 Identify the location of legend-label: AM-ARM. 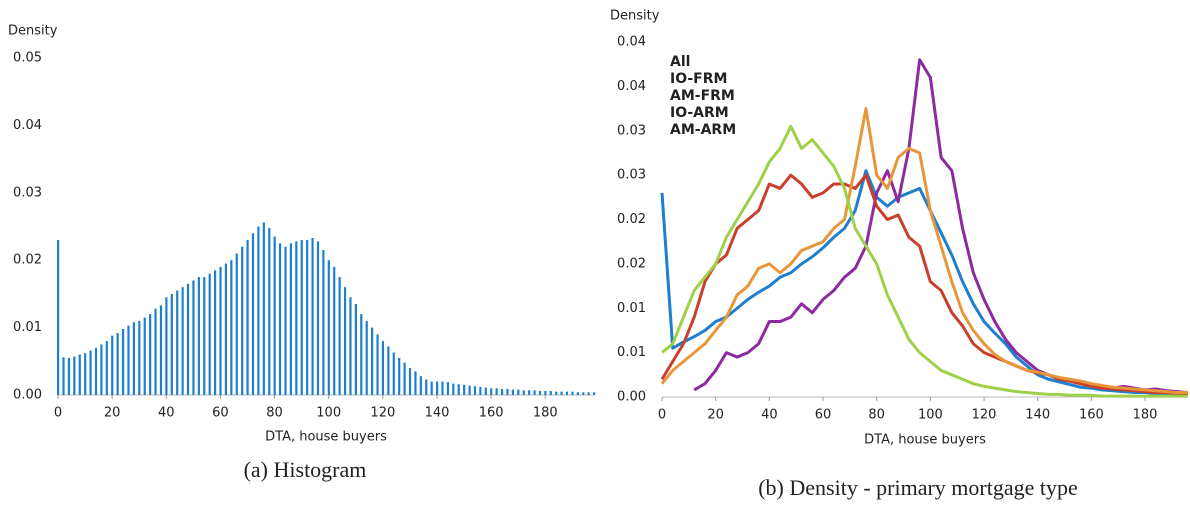
(703, 130).